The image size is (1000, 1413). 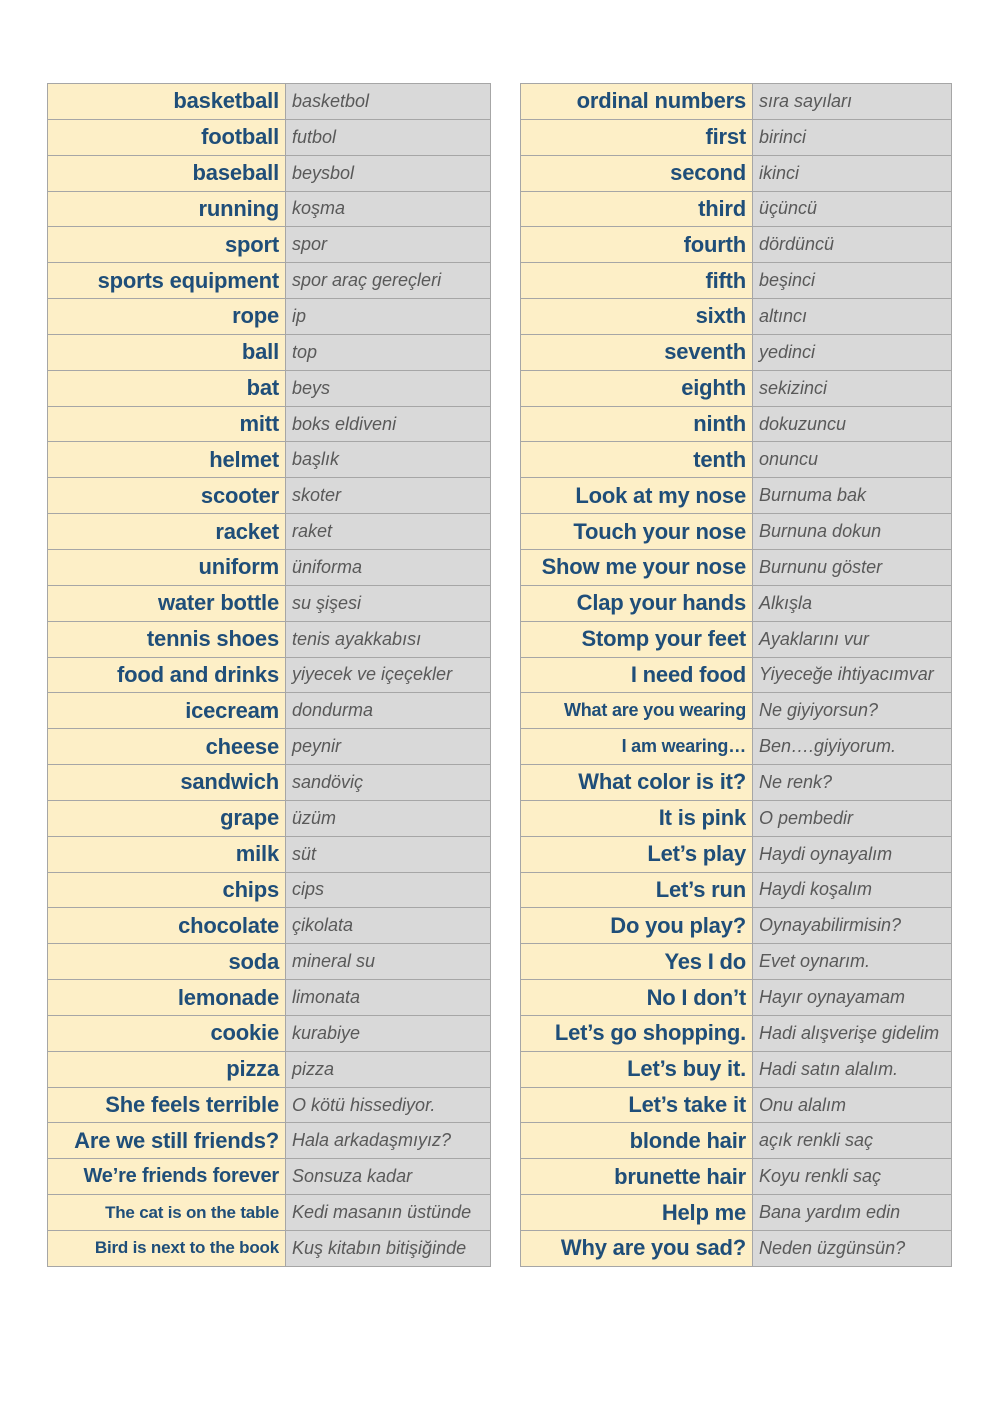 I want to click on turkish-translation: raket, so click(x=388, y=531).